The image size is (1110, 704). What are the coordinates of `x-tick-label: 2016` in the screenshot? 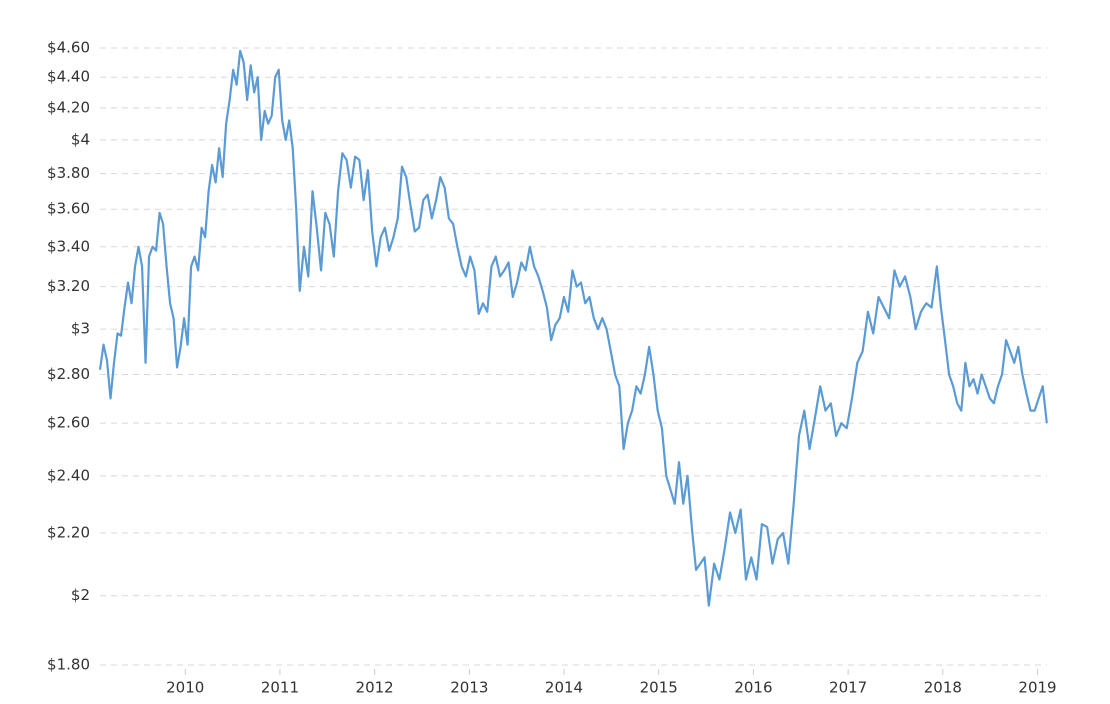 It's located at (753, 688).